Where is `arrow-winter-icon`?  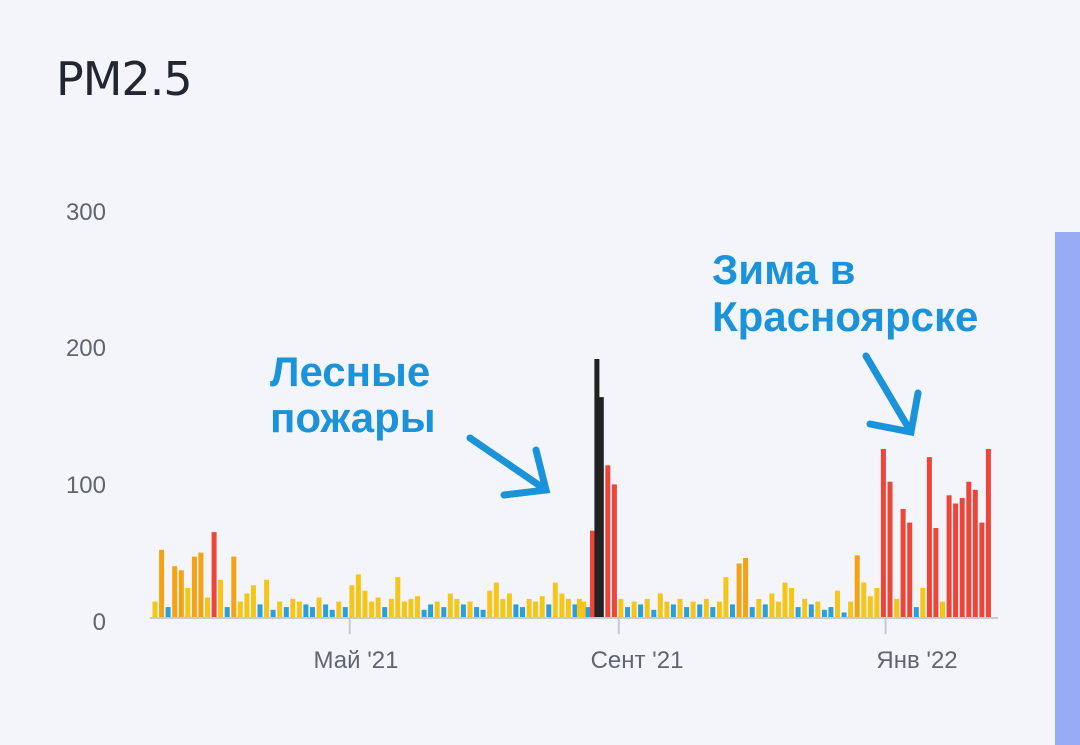
arrow-winter-icon is located at coordinates (892, 394).